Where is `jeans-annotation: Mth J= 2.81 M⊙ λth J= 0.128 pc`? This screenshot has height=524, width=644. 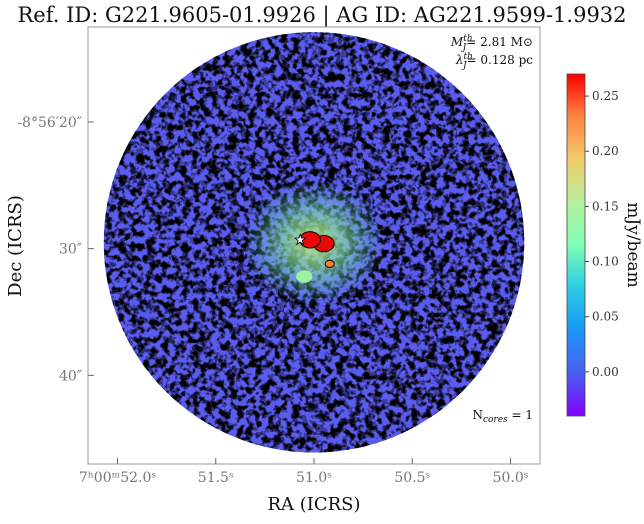 jeans-annotation: Mth J= 2.81 M⊙ λth J= 0.128 pc is located at coordinates (491, 52).